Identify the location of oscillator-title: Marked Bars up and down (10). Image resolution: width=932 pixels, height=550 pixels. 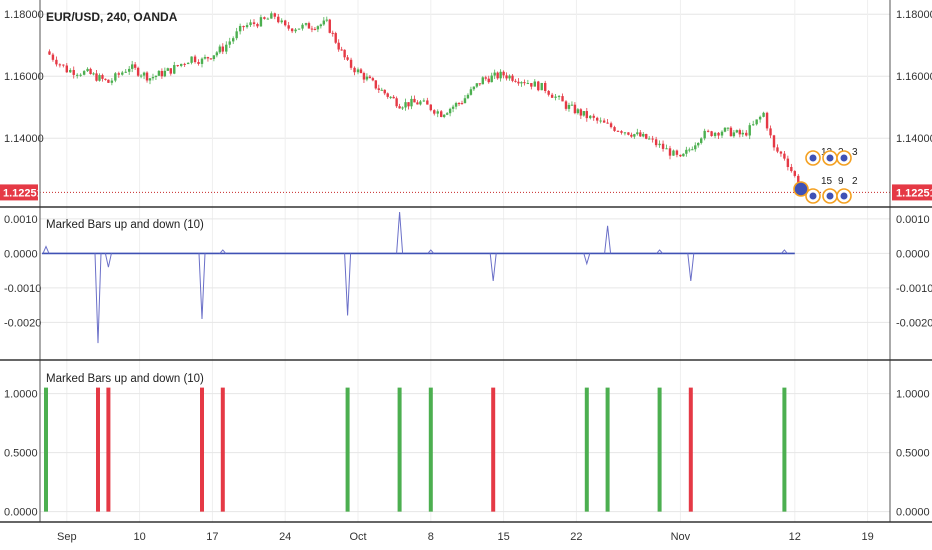
(125, 225).